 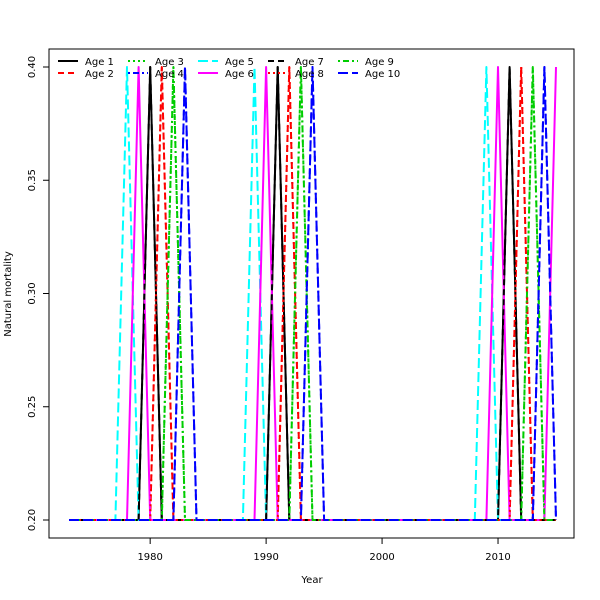 What do you see at coordinates (32, 67) in the screenshot?
I see `y-tick-label: 0.40` at bounding box center [32, 67].